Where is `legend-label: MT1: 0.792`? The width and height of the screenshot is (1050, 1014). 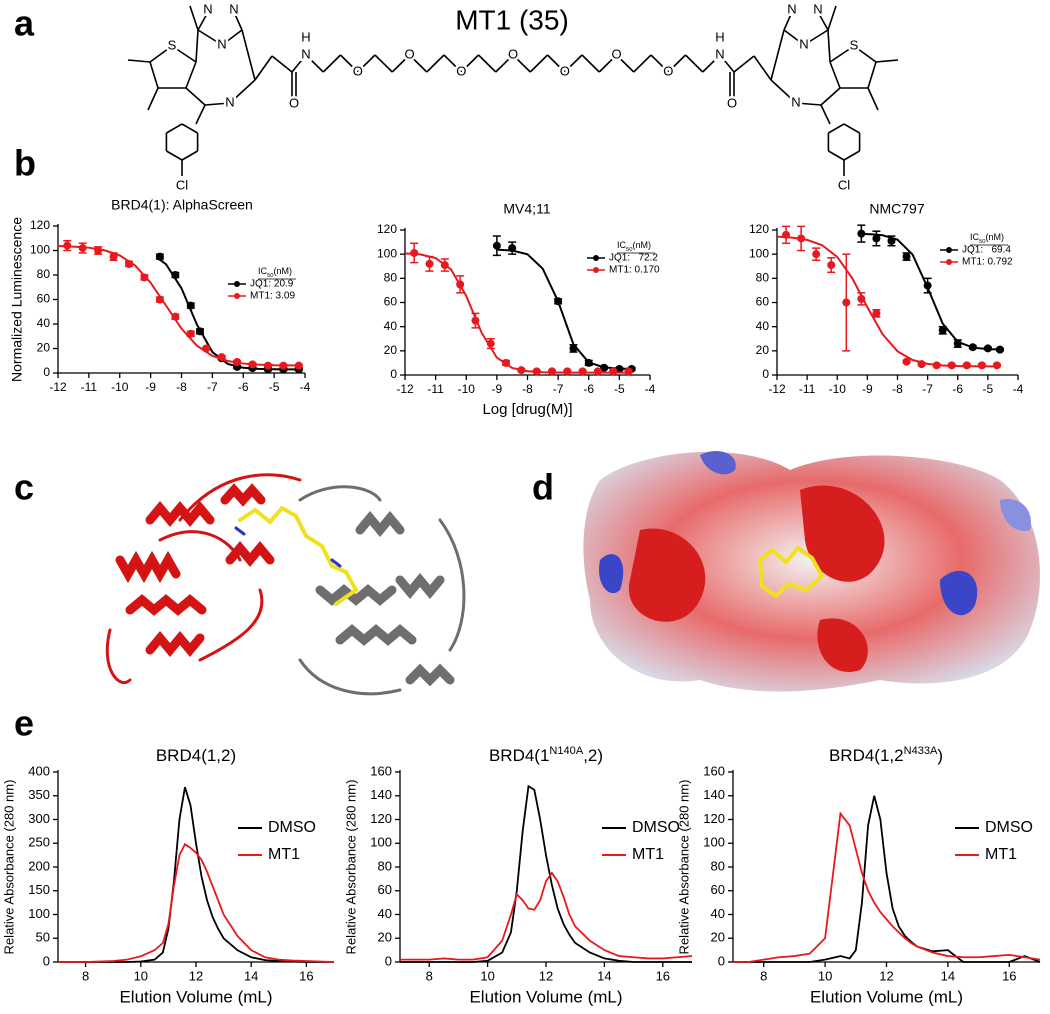
legend-label: MT1: 0.792 is located at coordinates (987, 262).